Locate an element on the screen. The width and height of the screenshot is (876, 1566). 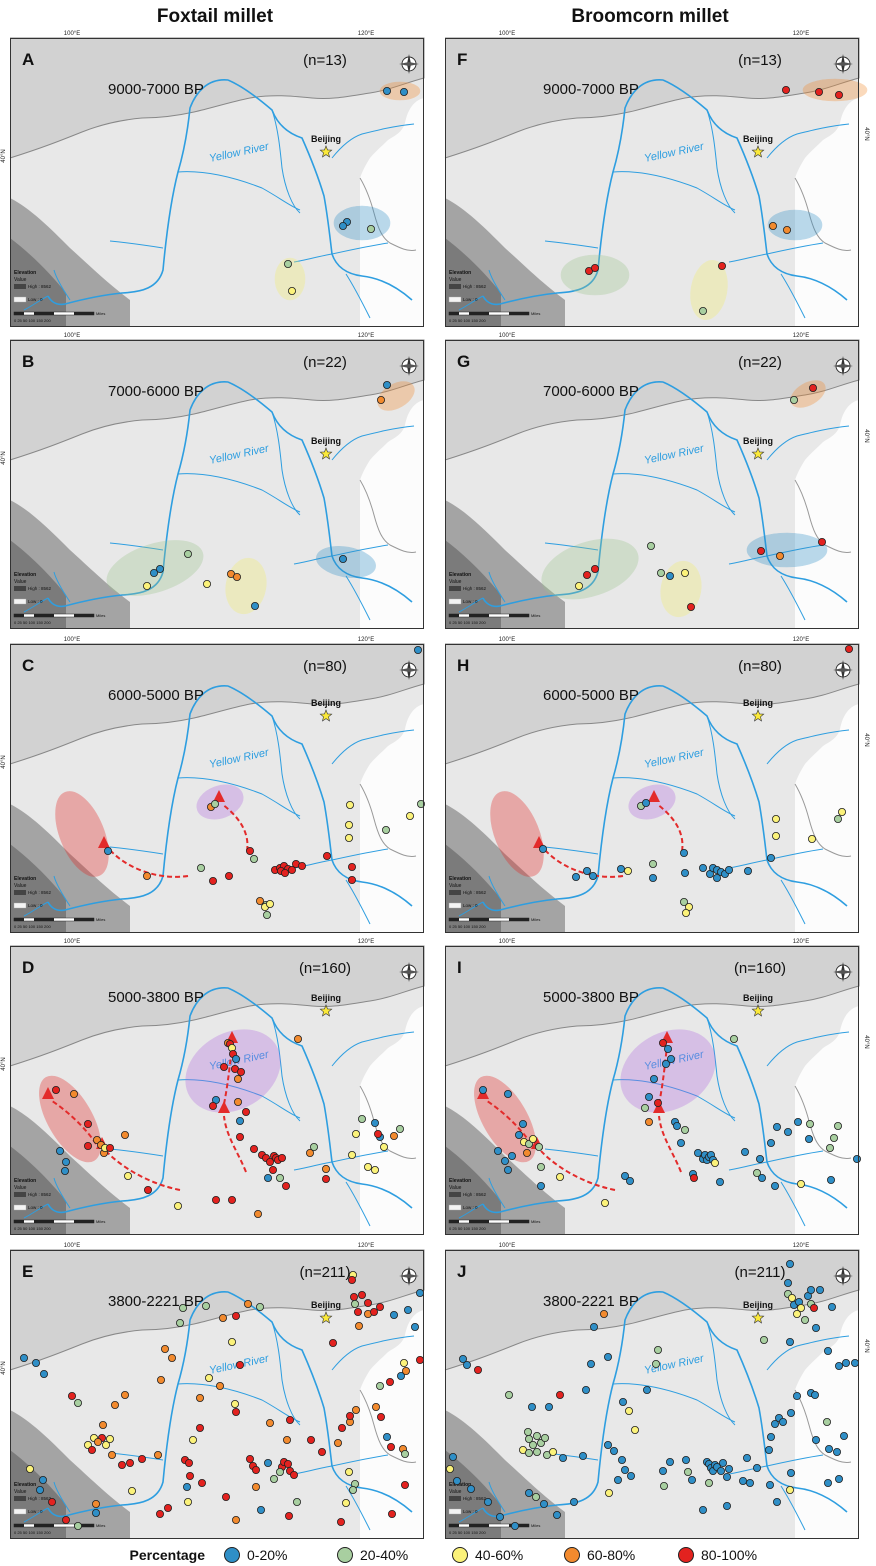
period-label: 5000-3800 BP is located at coordinates (591, 997).